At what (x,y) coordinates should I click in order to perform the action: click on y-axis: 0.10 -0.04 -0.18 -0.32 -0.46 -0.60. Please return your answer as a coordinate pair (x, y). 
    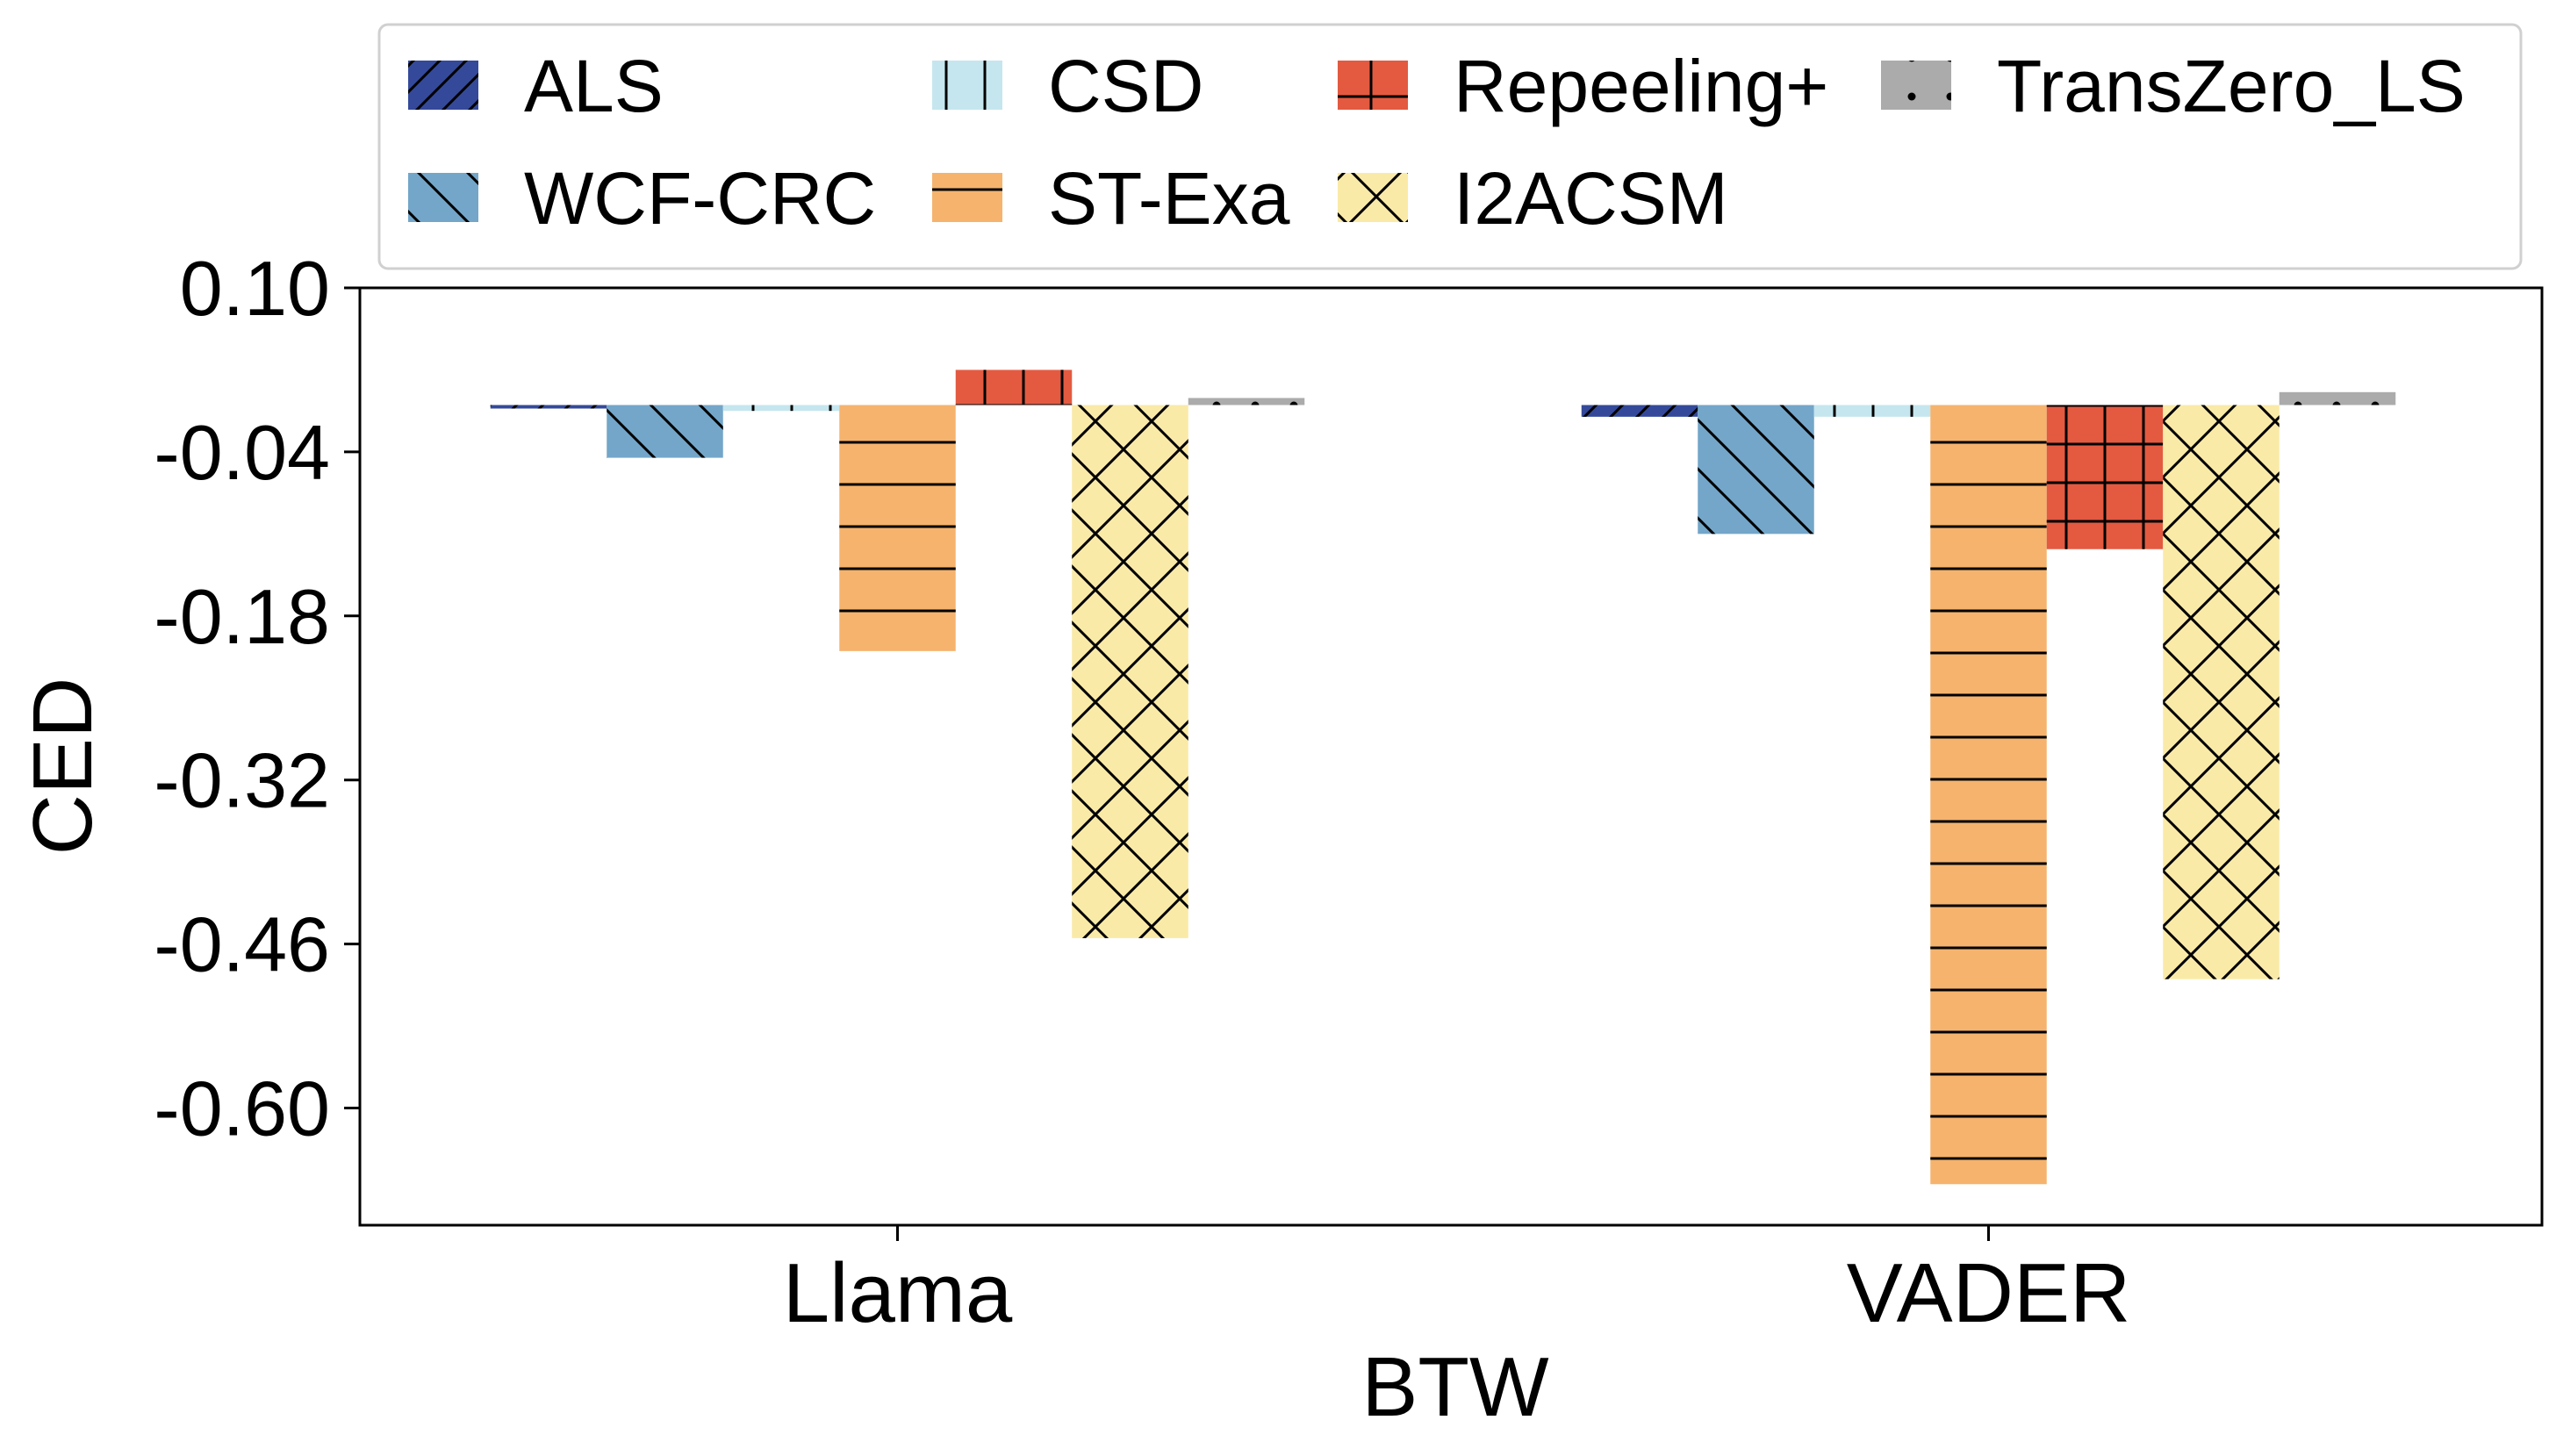
    Looking at the image, I should click on (257, 698).